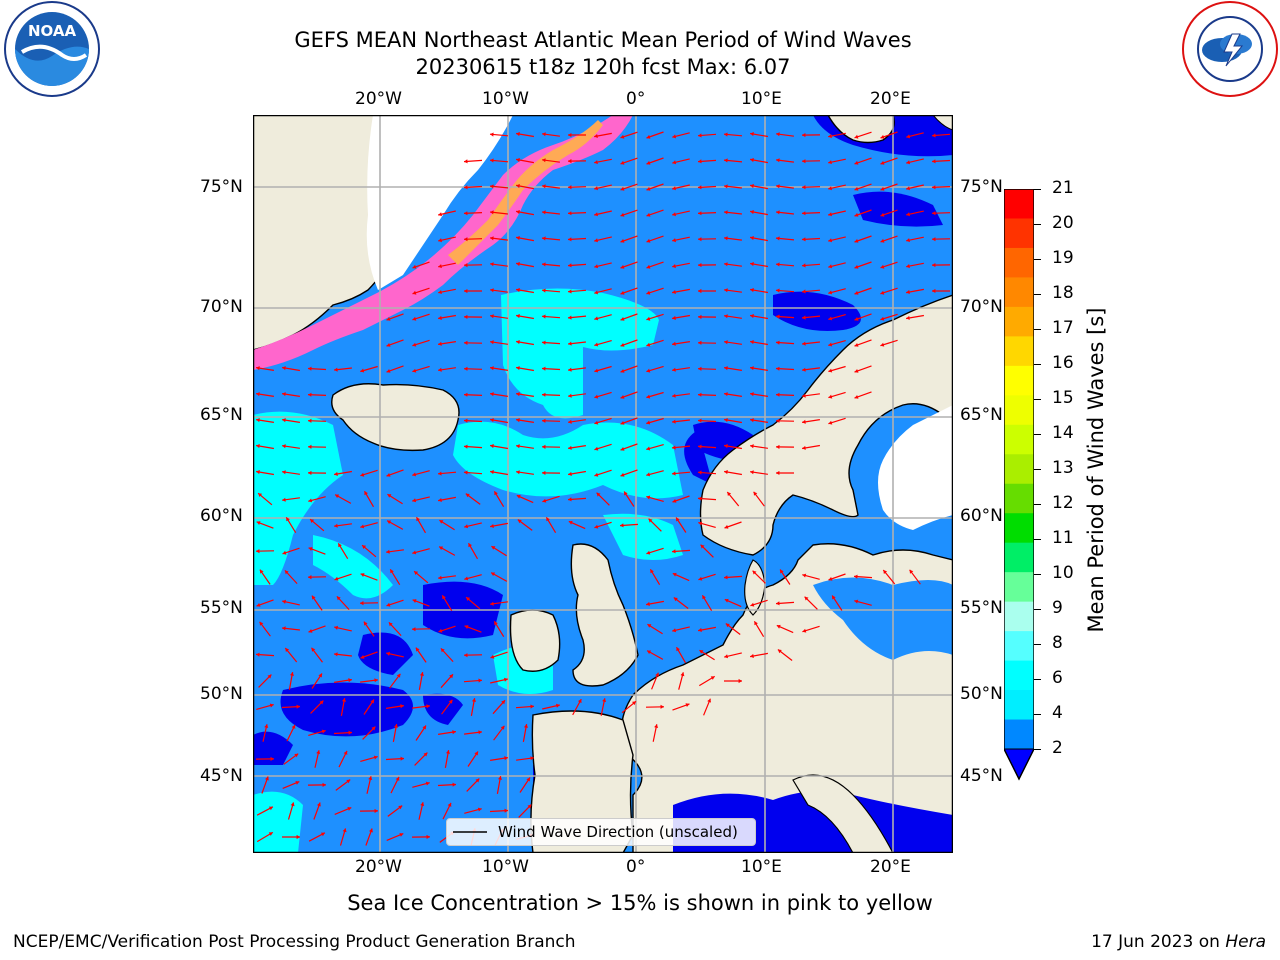 The height and width of the screenshot is (960, 1280). Describe the element at coordinates (1063, 363) in the screenshot. I see `colorbar-tick-label: 16` at that location.